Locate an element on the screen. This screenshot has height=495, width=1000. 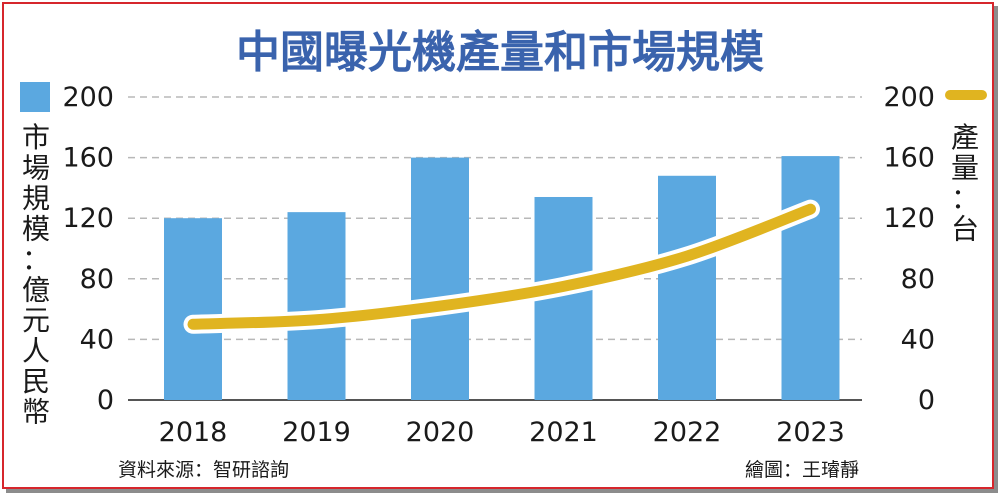
x-tick-label: 2022 is located at coordinates (687, 432).